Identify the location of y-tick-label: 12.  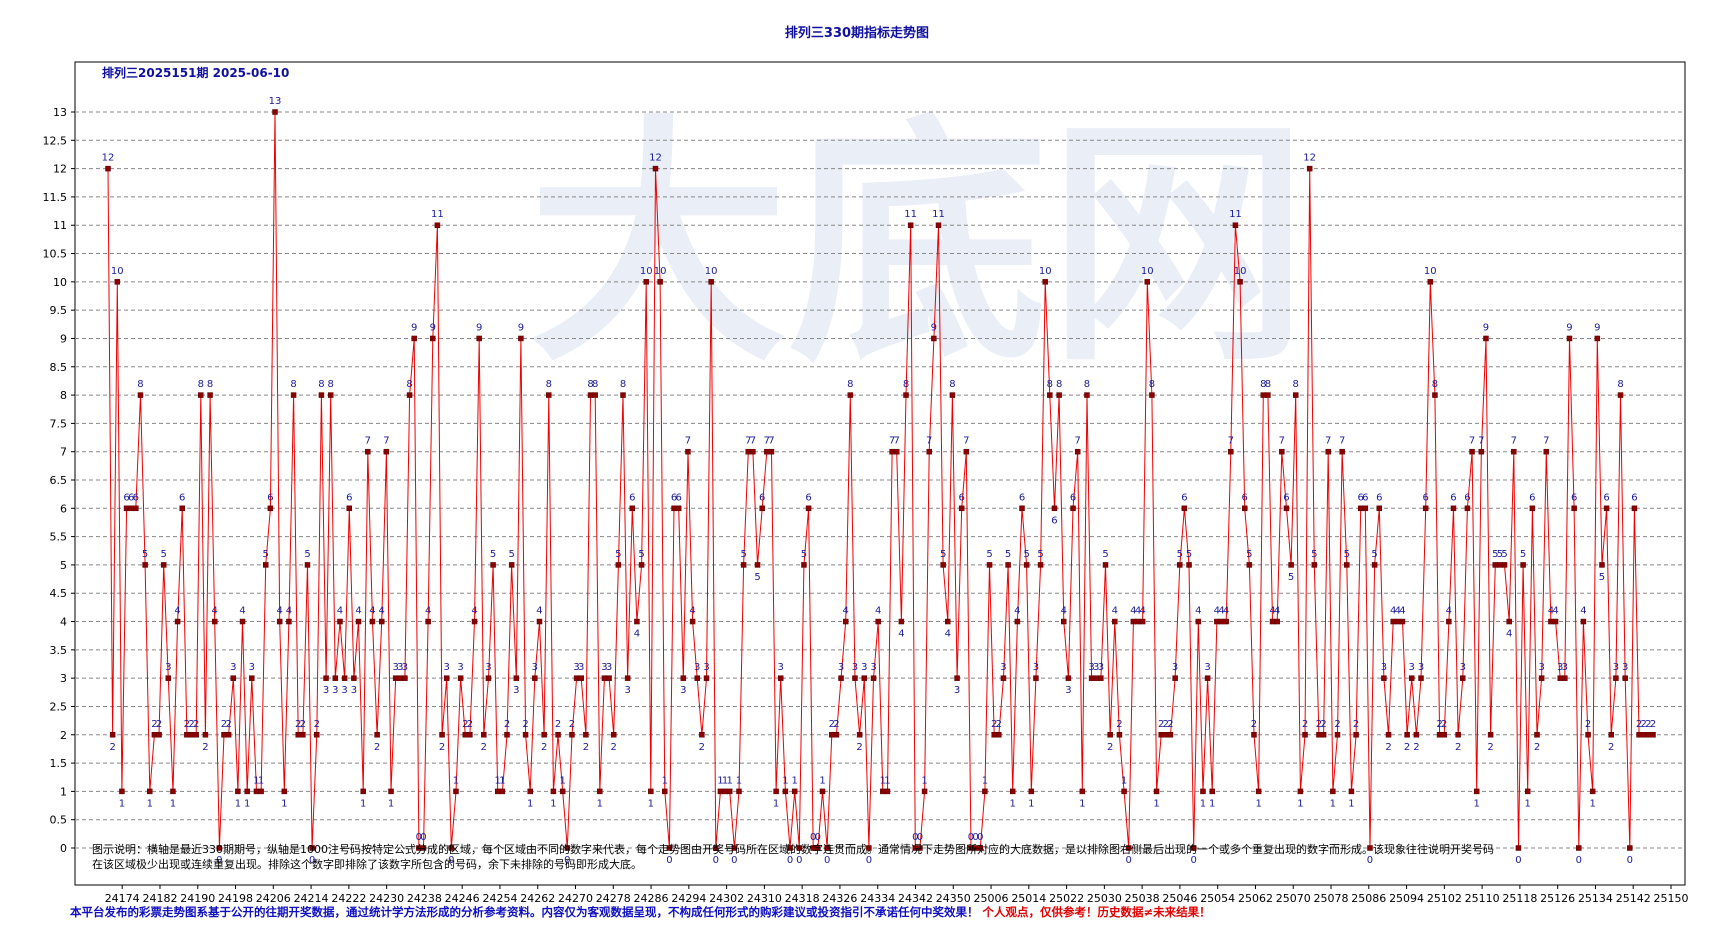
(60, 169).